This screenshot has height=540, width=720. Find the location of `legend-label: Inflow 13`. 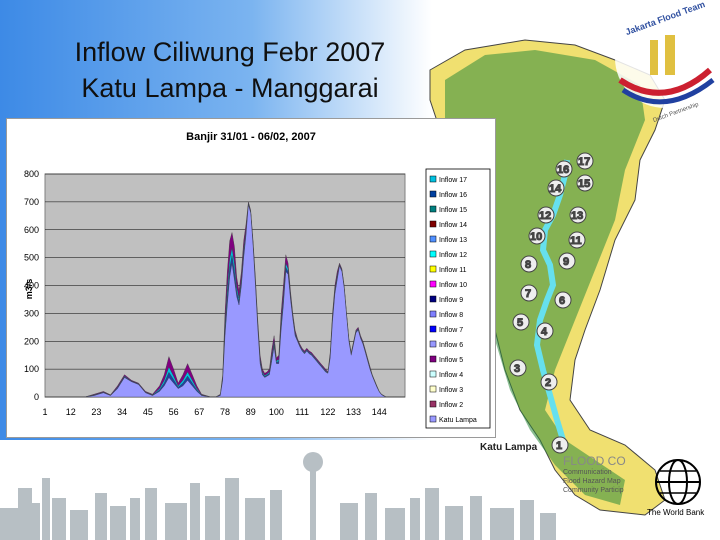

legend-label: Inflow 13 is located at coordinates (453, 240).